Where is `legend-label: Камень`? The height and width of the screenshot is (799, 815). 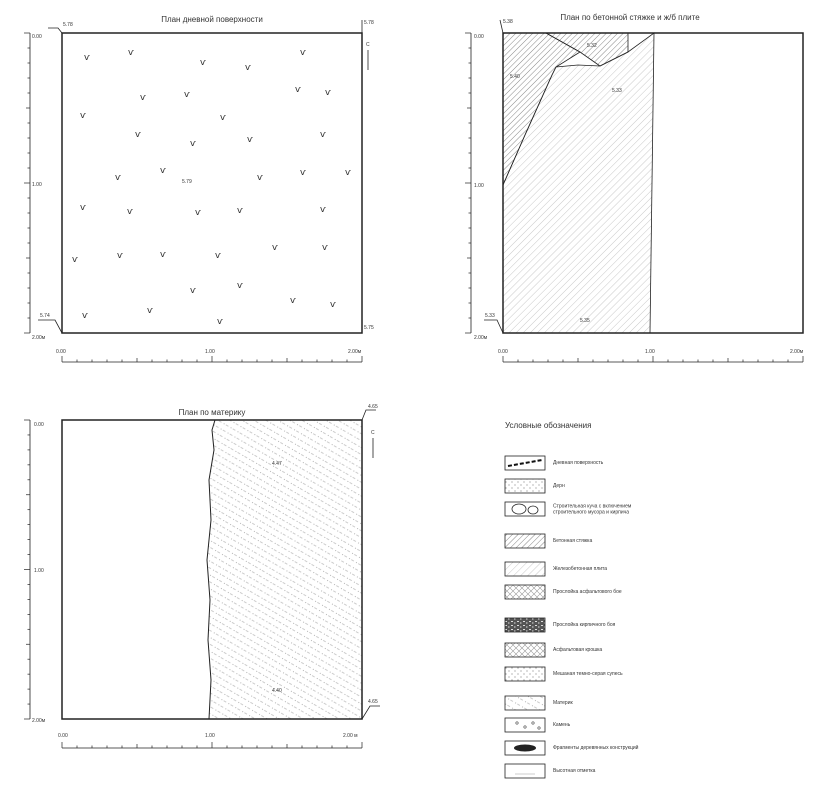 legend-label: Камень is located at coordinates (562, 725).